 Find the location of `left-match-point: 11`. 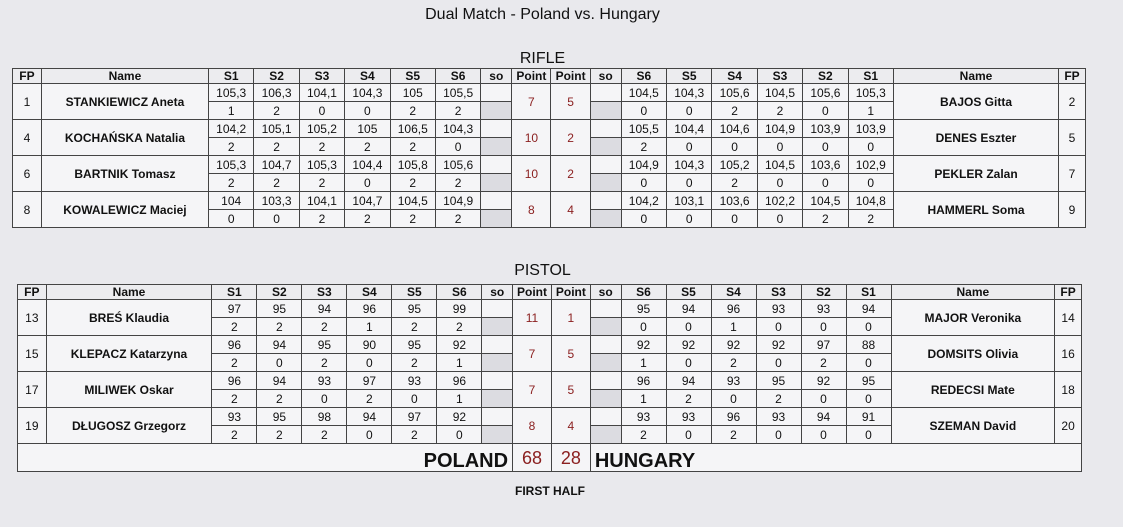

left-match-point: 11 is located at coordinates (532, 317).